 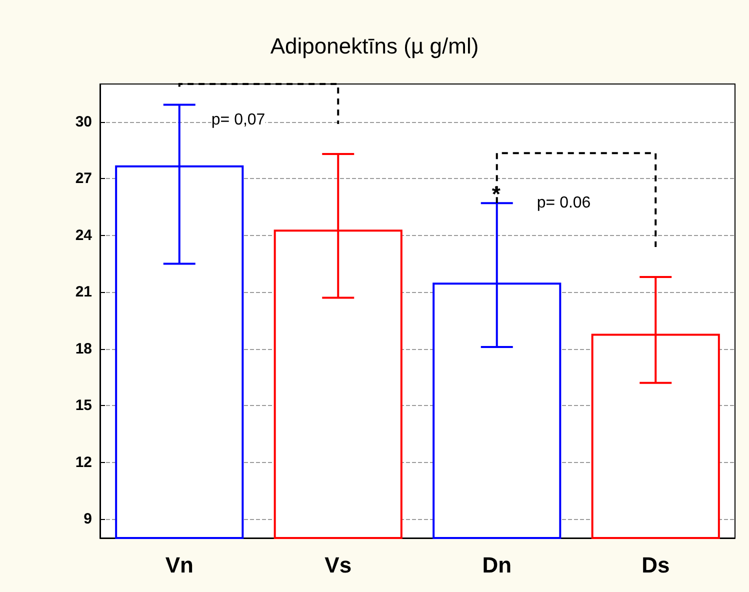 What do you see at coordinates (83, 405) in the screenshot?
I see `y-tick-label: 15` at bounding box center [83, 405].